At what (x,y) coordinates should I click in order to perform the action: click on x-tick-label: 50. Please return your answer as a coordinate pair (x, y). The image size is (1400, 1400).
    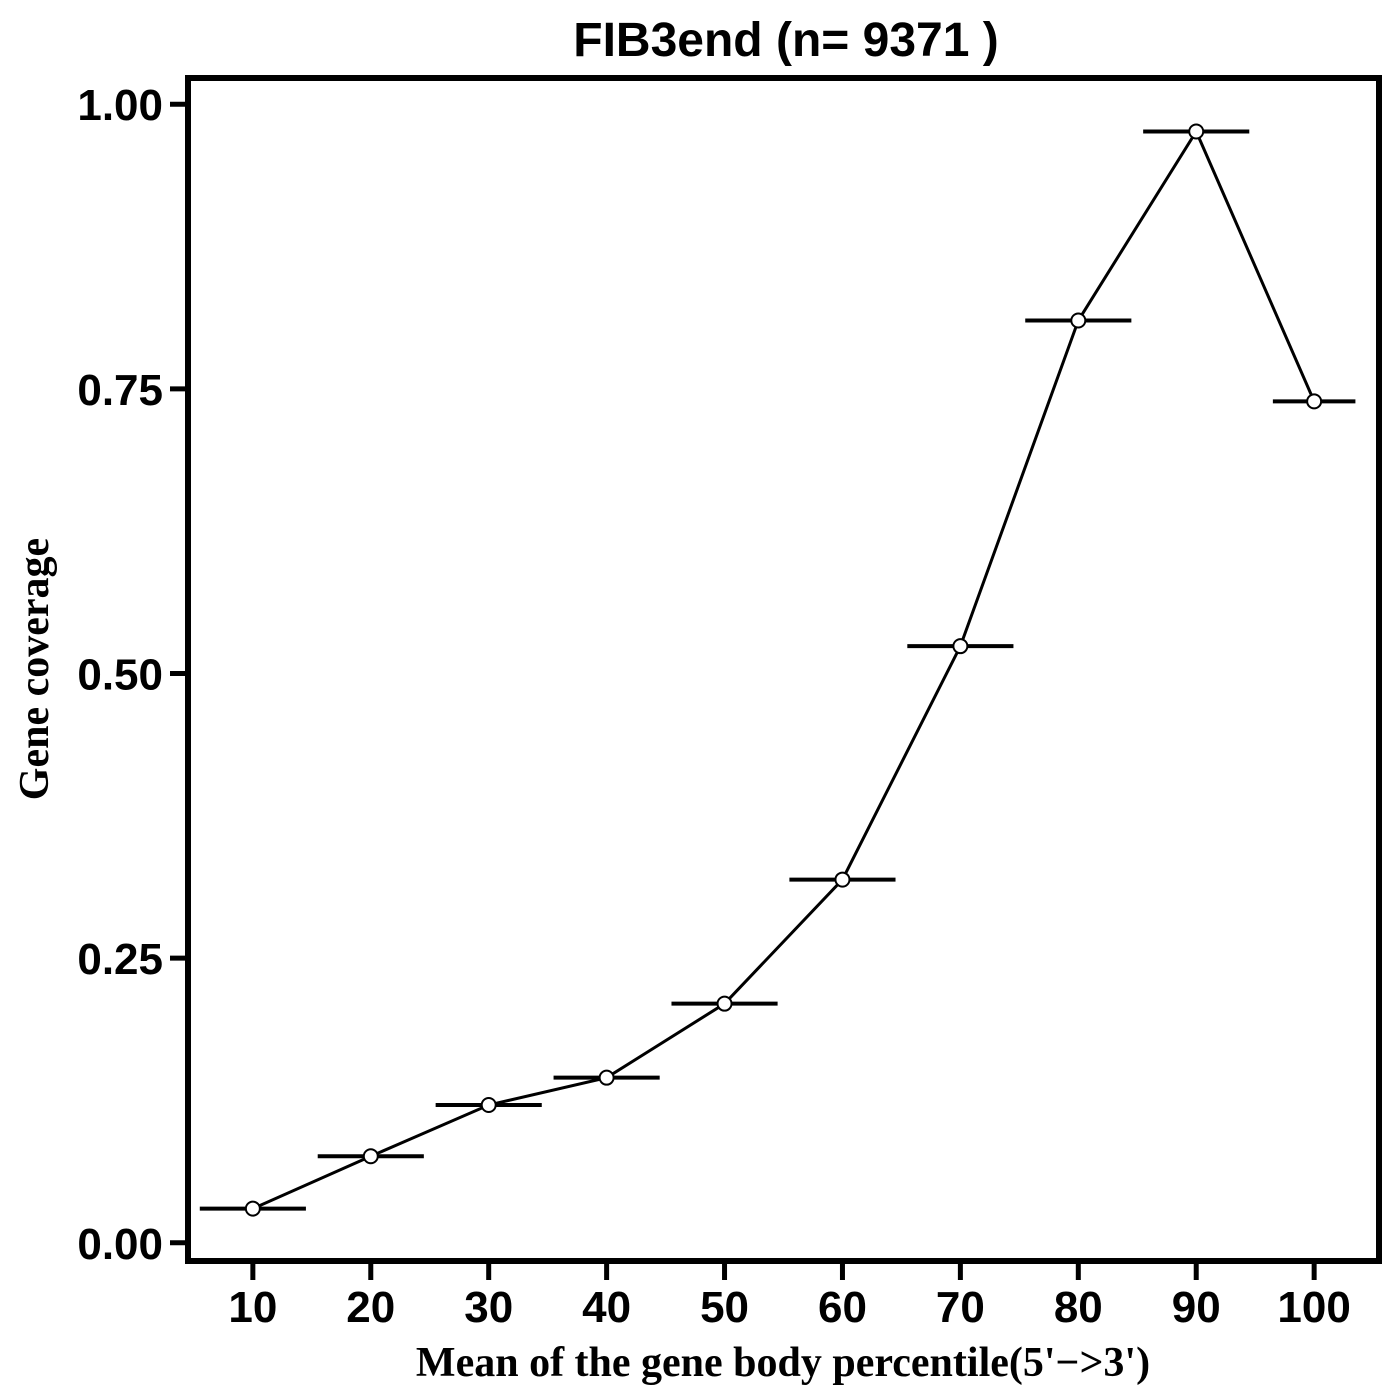
    Looking at the image, I should click on (724, 1307).